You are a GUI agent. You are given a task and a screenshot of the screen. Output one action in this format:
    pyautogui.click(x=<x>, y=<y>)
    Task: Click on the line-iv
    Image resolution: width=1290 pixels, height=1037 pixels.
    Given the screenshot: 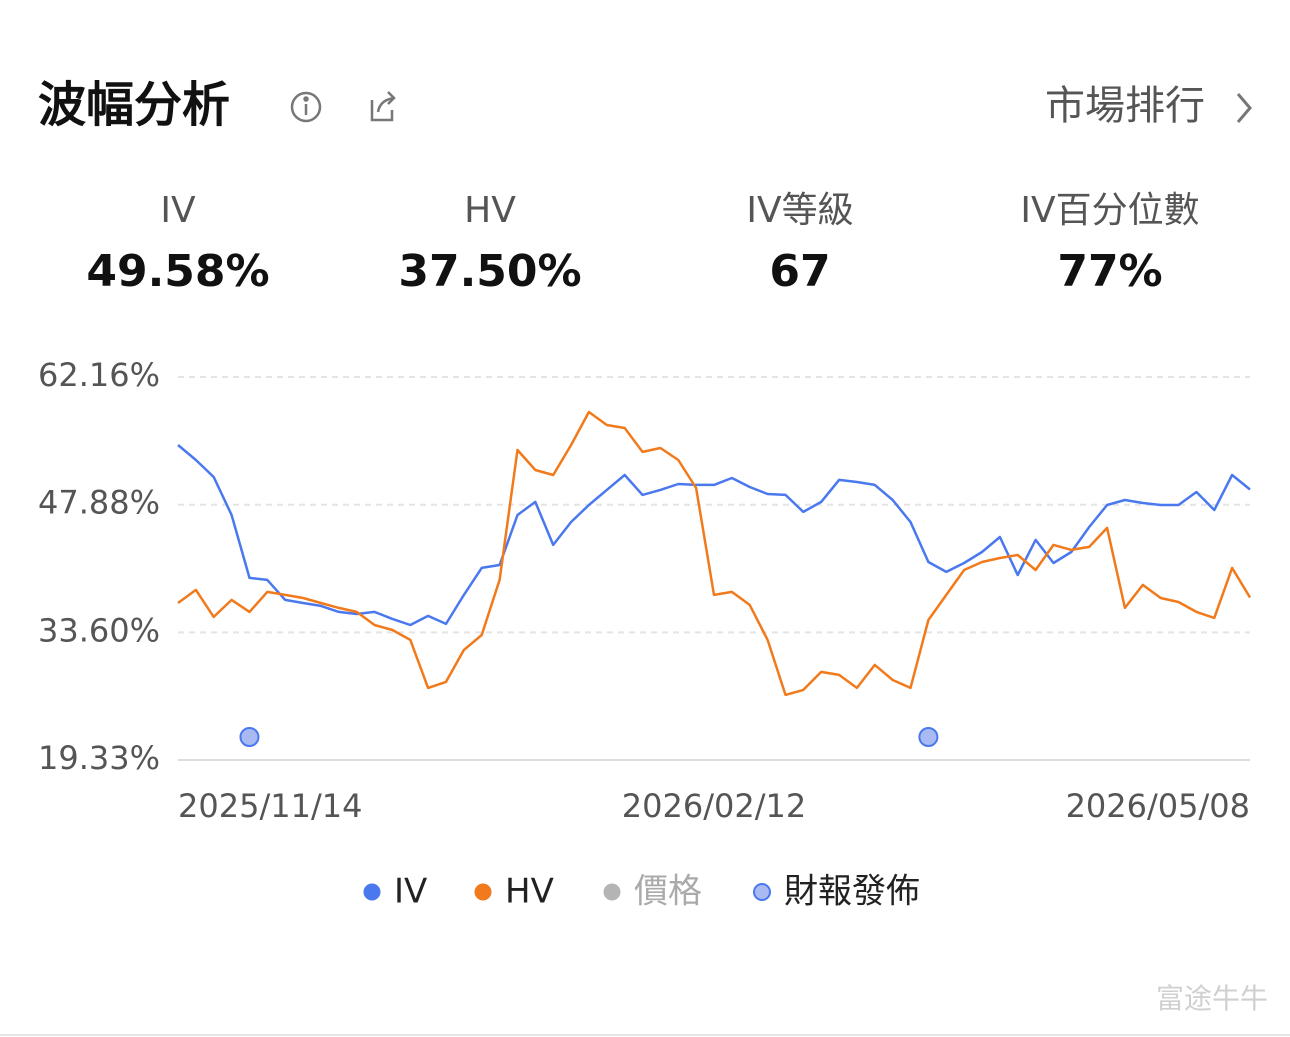 What is the action you would take?
    pyautogui.click(x=714, y=535)
    